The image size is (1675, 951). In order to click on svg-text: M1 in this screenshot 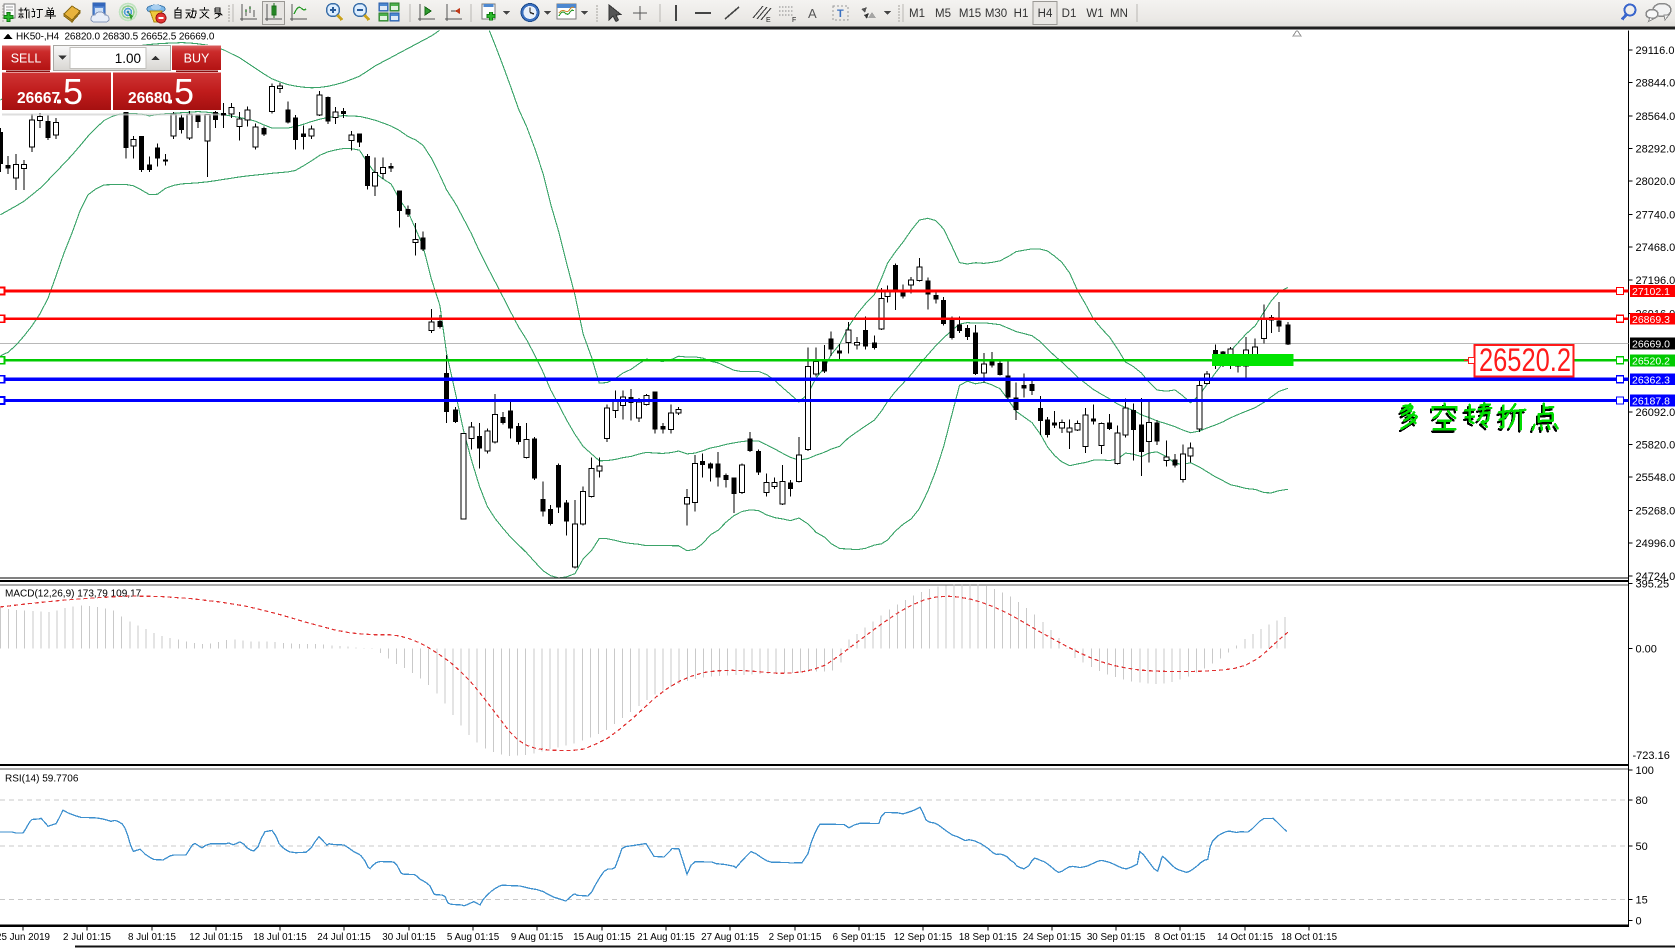, I will do `click(917, 14)`.